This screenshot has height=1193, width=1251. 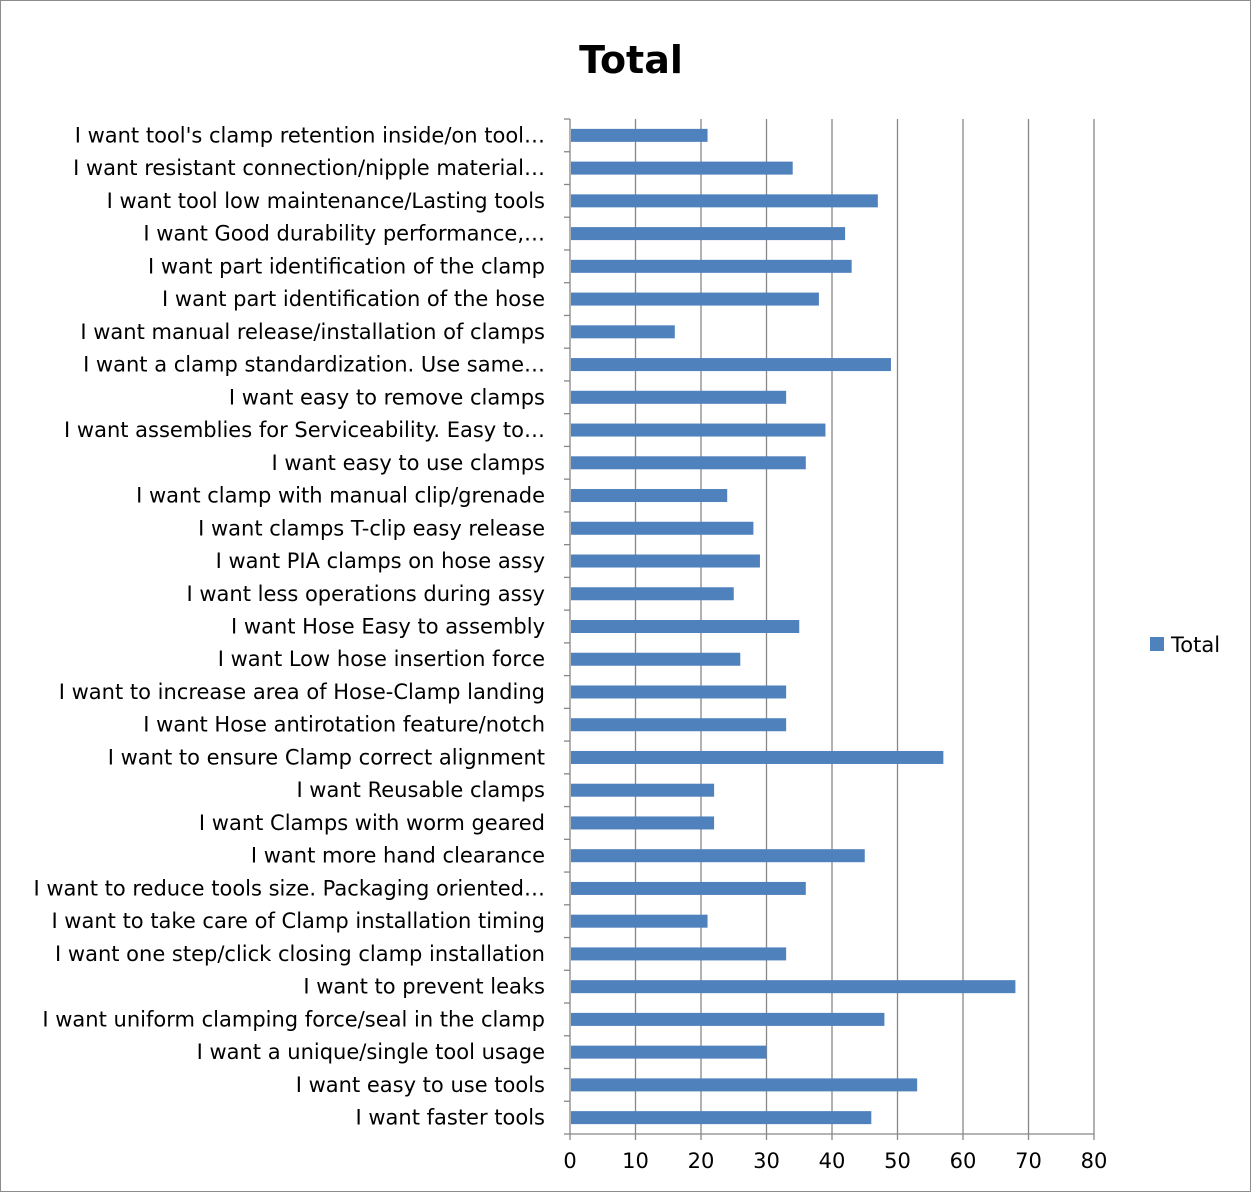 I want to click on chart-title: Total, so click(x=631, y=60).